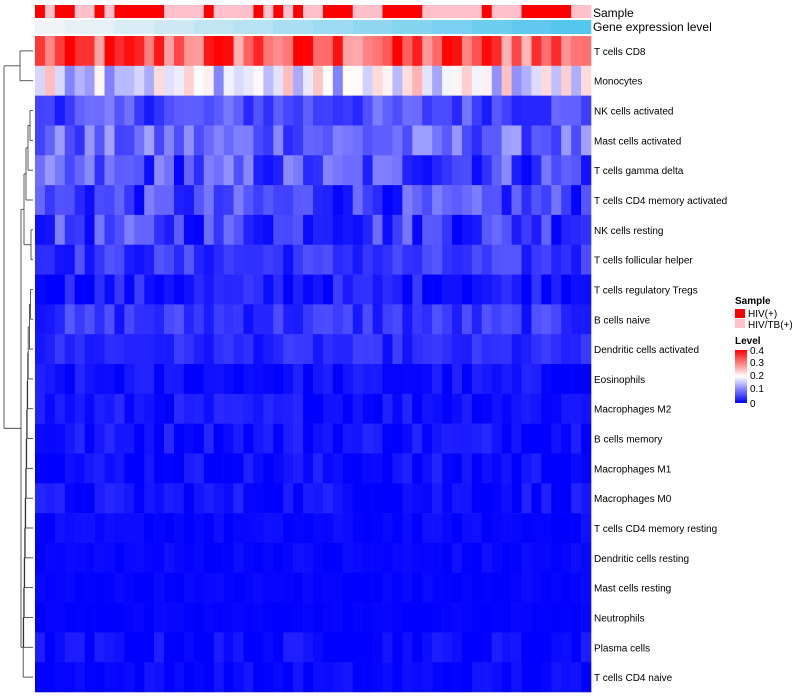 This screenshot has width=800, height=700. What do you see at coordinates (632, 589) in the screenshot?
I see `row-label: Mast cells resting` at bounding box center [632, 589].